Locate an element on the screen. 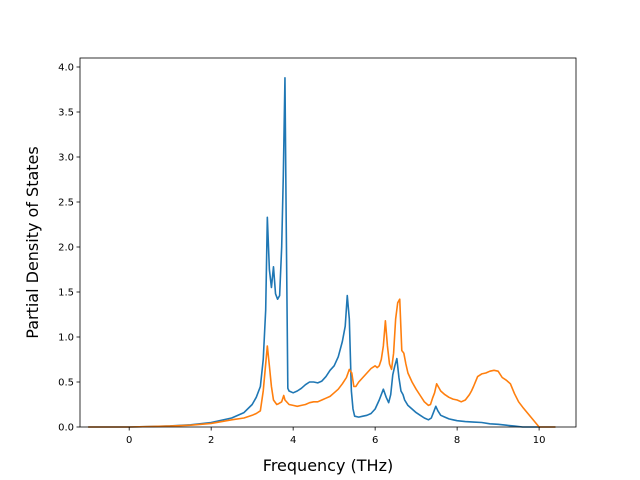  y-ticks: 0.0 0.5 1.0 1.5 2.0 2.5 3.0 3.5 4.0 is located at coordinates (69, 248).